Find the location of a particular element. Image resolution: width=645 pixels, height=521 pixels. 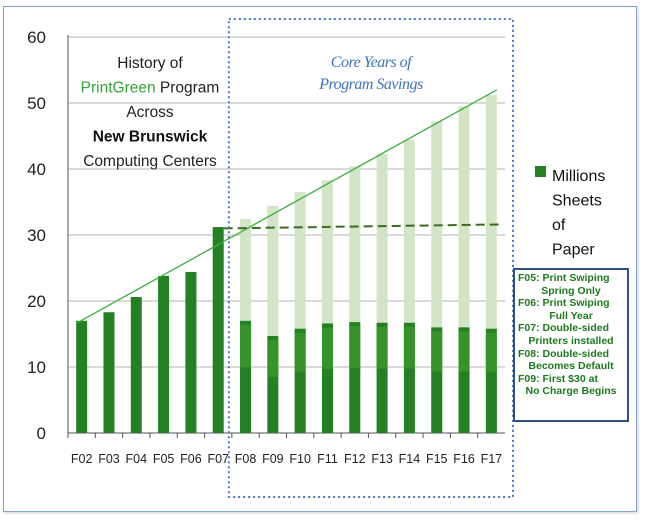

x-tick-label: F03 is located at coordinates (109, 459).